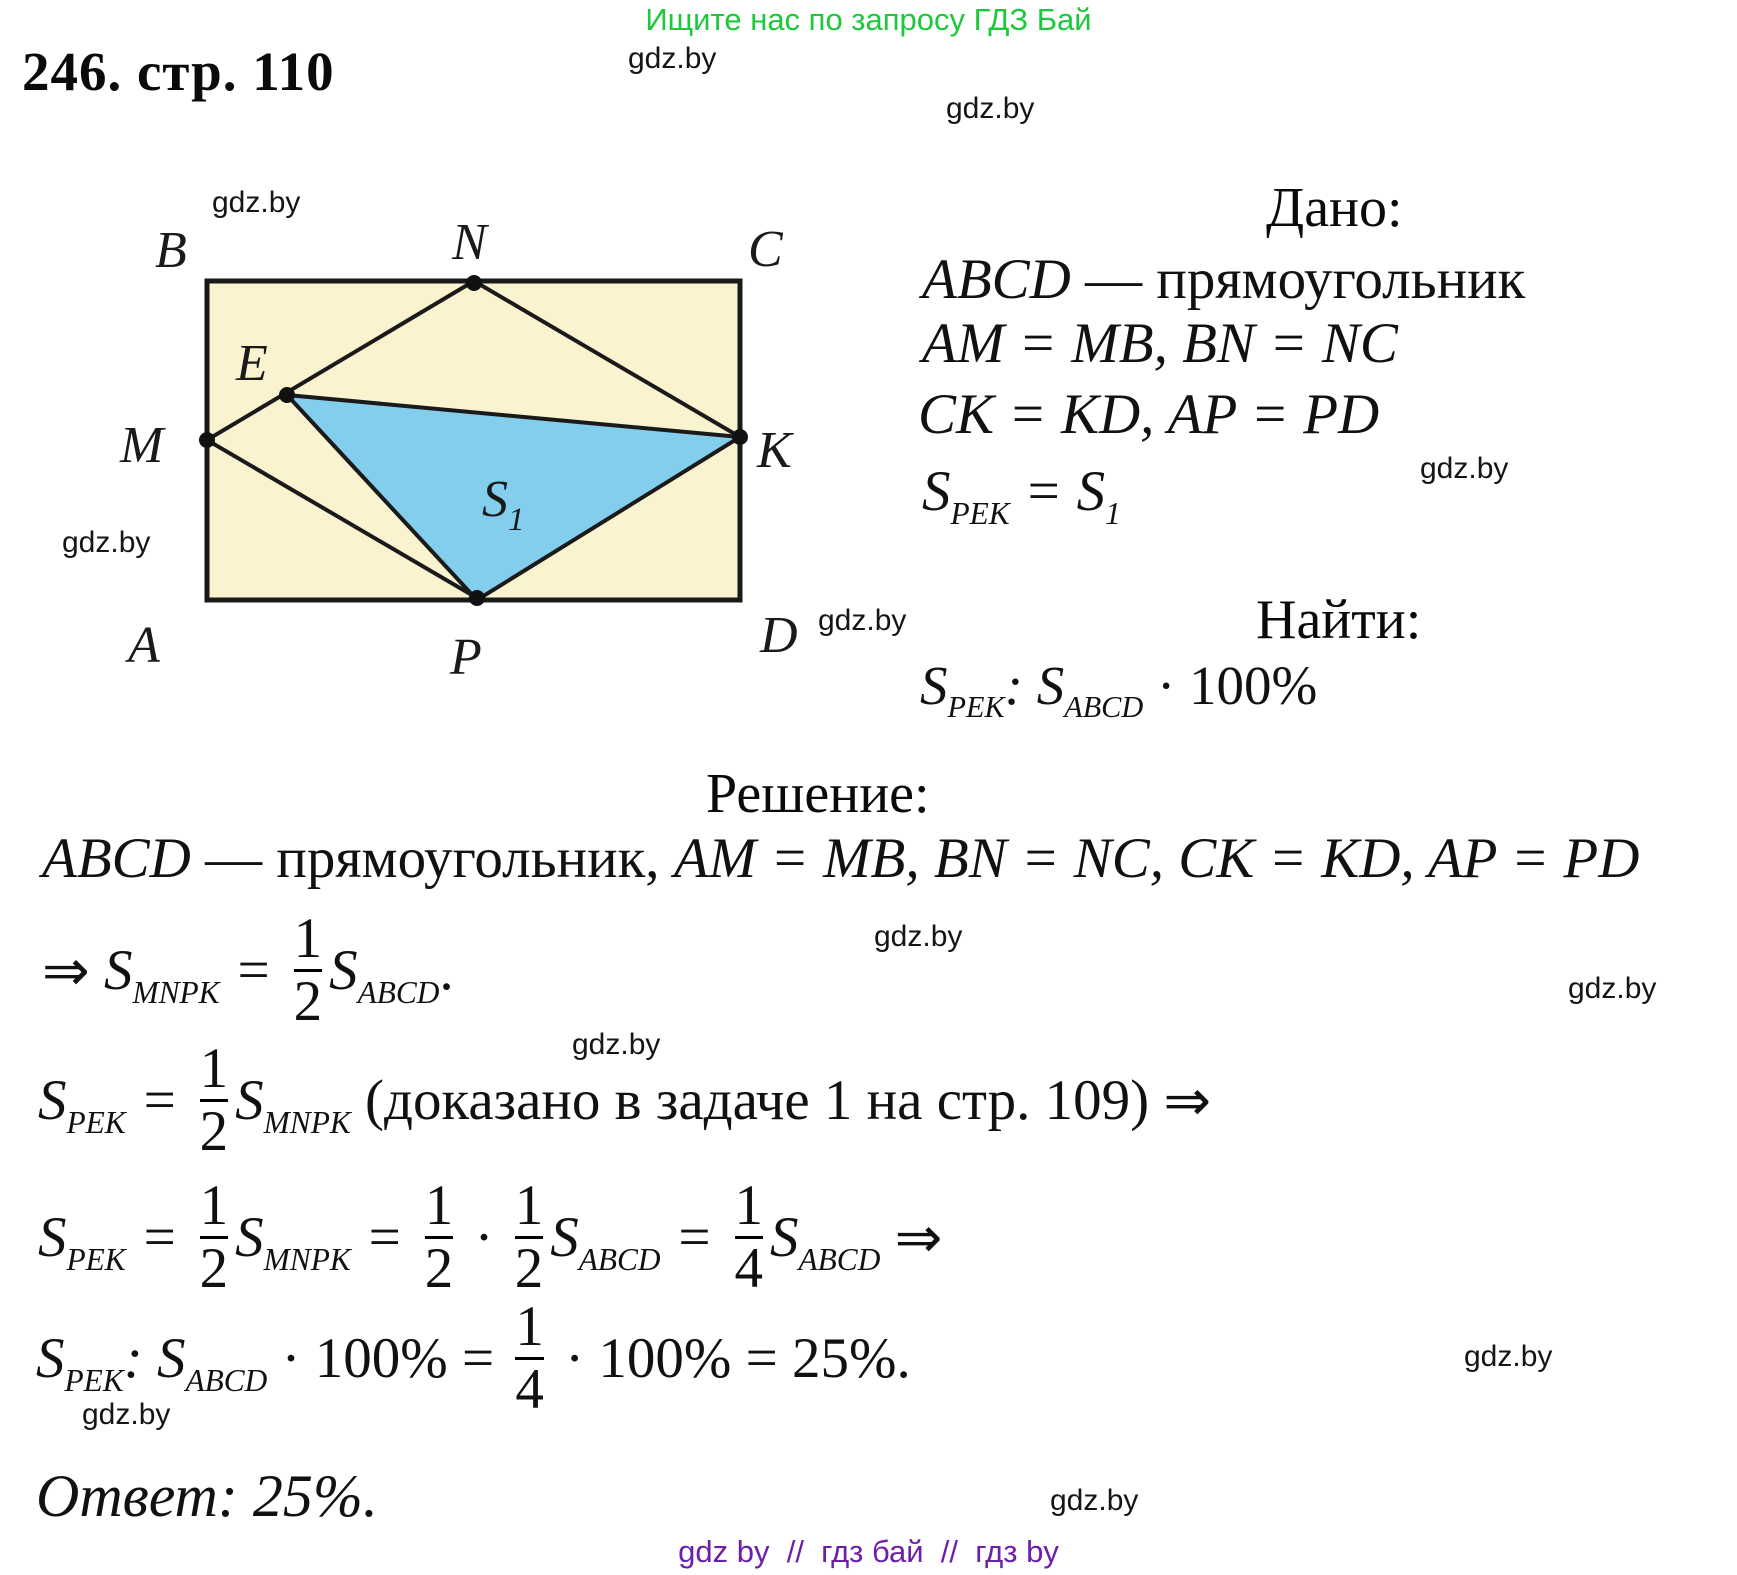 The image size is (1737, 1575). What do you see at coordinates (470, 242) in the screenshot?
I see `vertex-label-n: N` at bounding box center [470, 242].